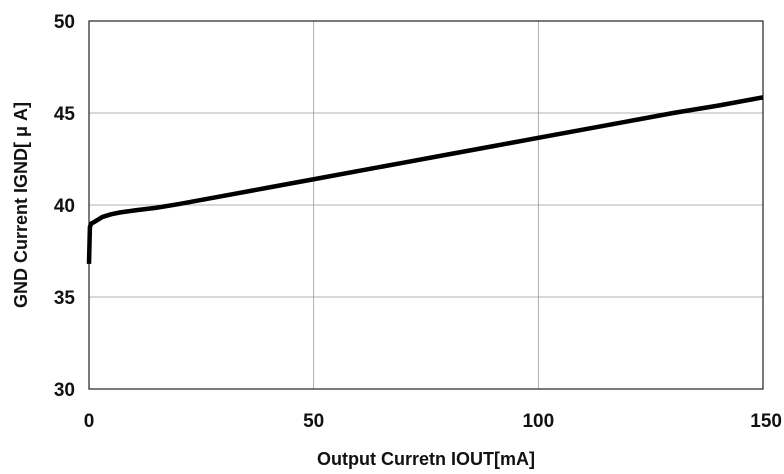 This screenshot has width=784, height=474. Describe the element at coordinates (433, 421) in the screenshot. I see `x-tick-labels: 0 50 100 150` at that location.